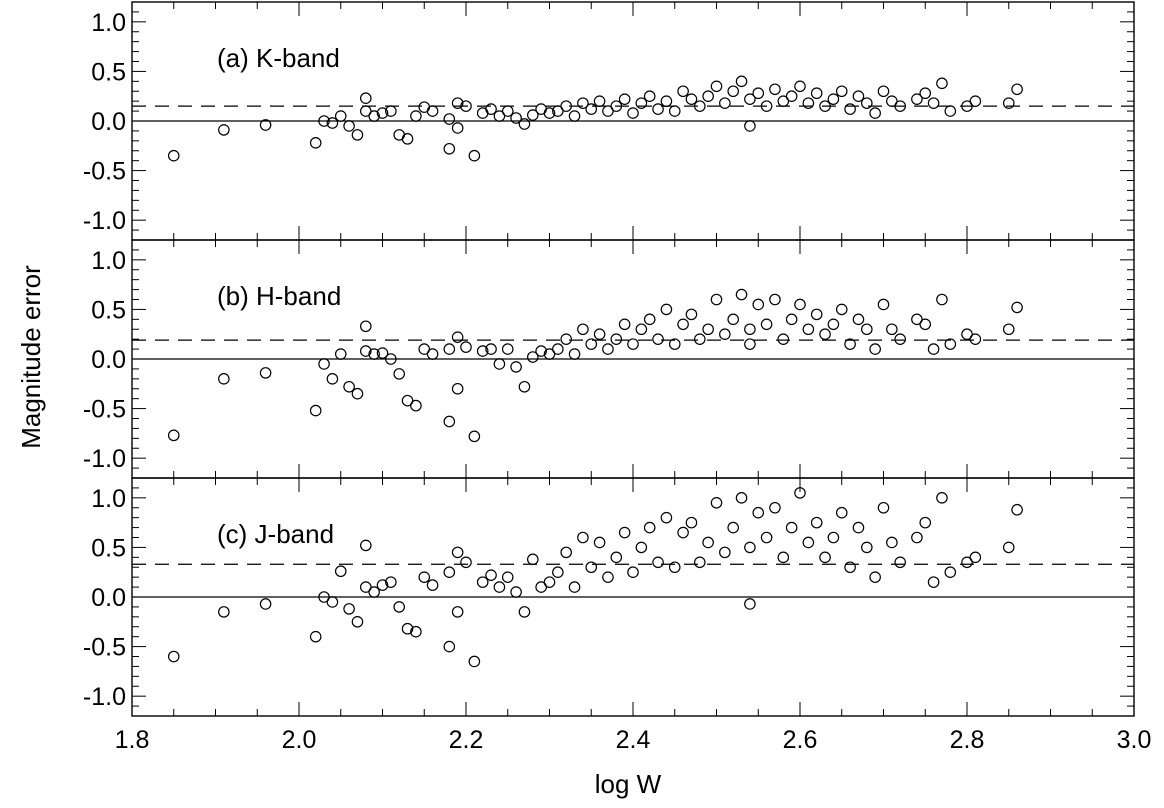 The width and height of the screenshot is (1164, 808). Describe the element at coordinates (466, 740) in the screenshot. I see `x-tick-label: 2.2` at that location.